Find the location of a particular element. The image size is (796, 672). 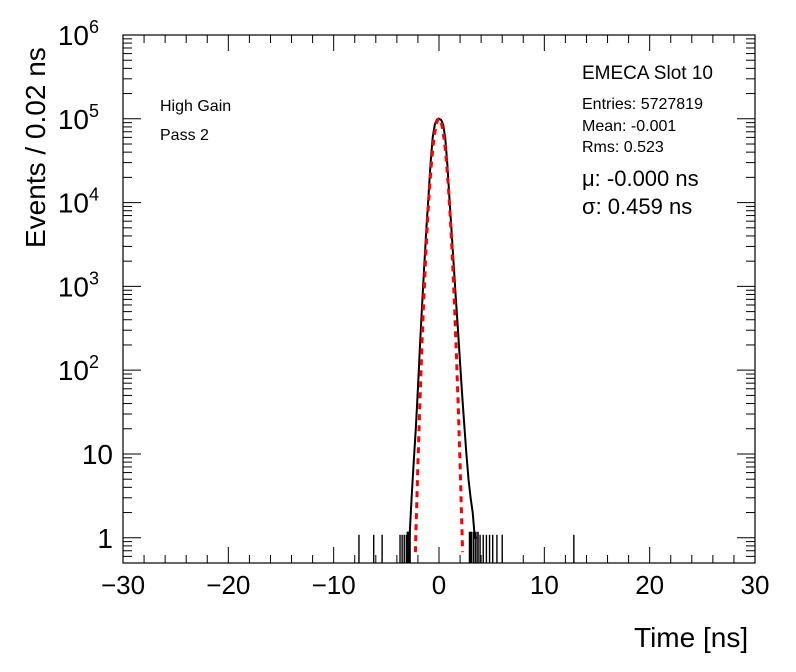

fit-layer is located at coordinates (439, 335).